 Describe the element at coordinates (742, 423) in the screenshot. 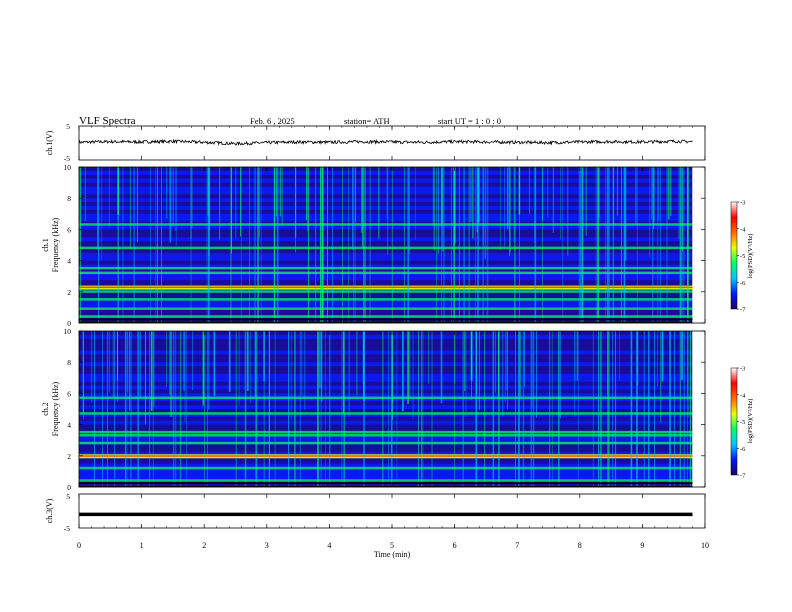

I see `ch2-colorbar: log(PSD)(V²/Hz) -3 -4 -5 -6 -7` at that location.